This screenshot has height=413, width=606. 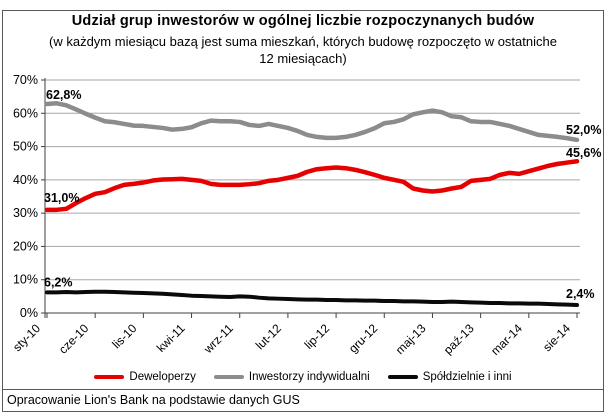 What do you see at coordinates (411, 339) in the screenshot?
I see `x-tick-label: maj-13` at bounding box center [411, 339].